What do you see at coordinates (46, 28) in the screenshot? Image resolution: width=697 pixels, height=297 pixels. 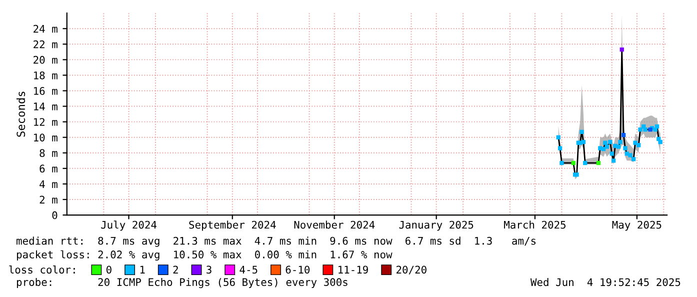 I see `y-tick-label: 24 m` at bounding box center [46, 28].